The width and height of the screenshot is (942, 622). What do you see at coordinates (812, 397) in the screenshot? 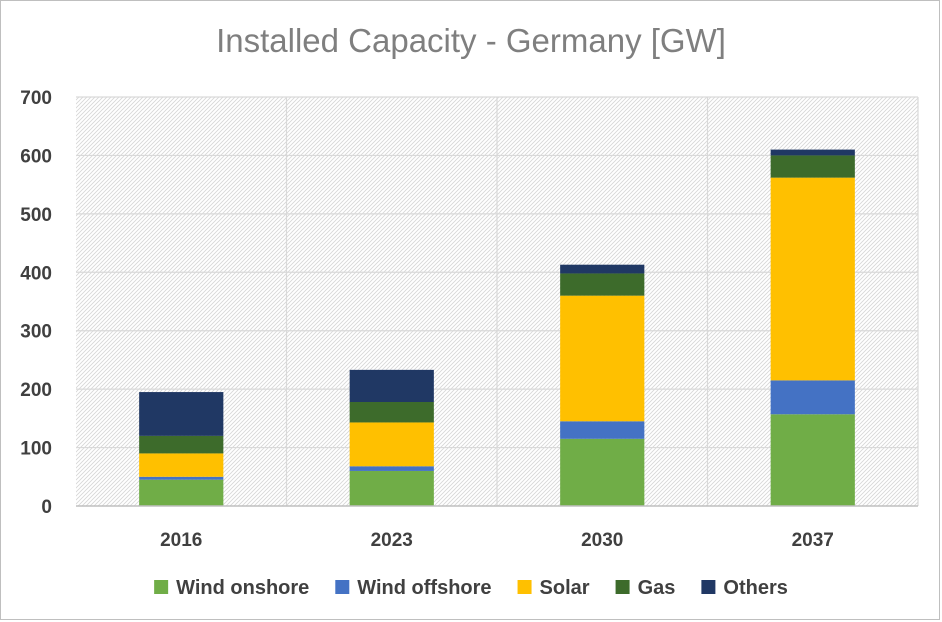
I see `bar-wind-offshore-2037` at bounding box center [812, 397].